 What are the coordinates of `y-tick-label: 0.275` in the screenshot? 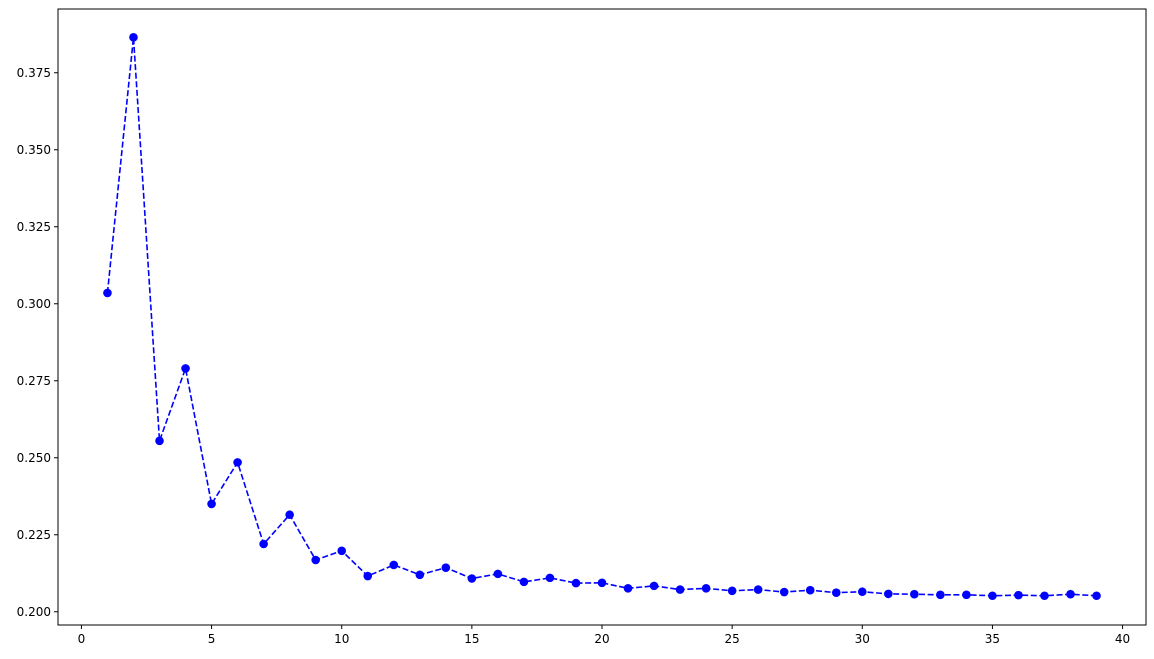 It's located at (34, 381).